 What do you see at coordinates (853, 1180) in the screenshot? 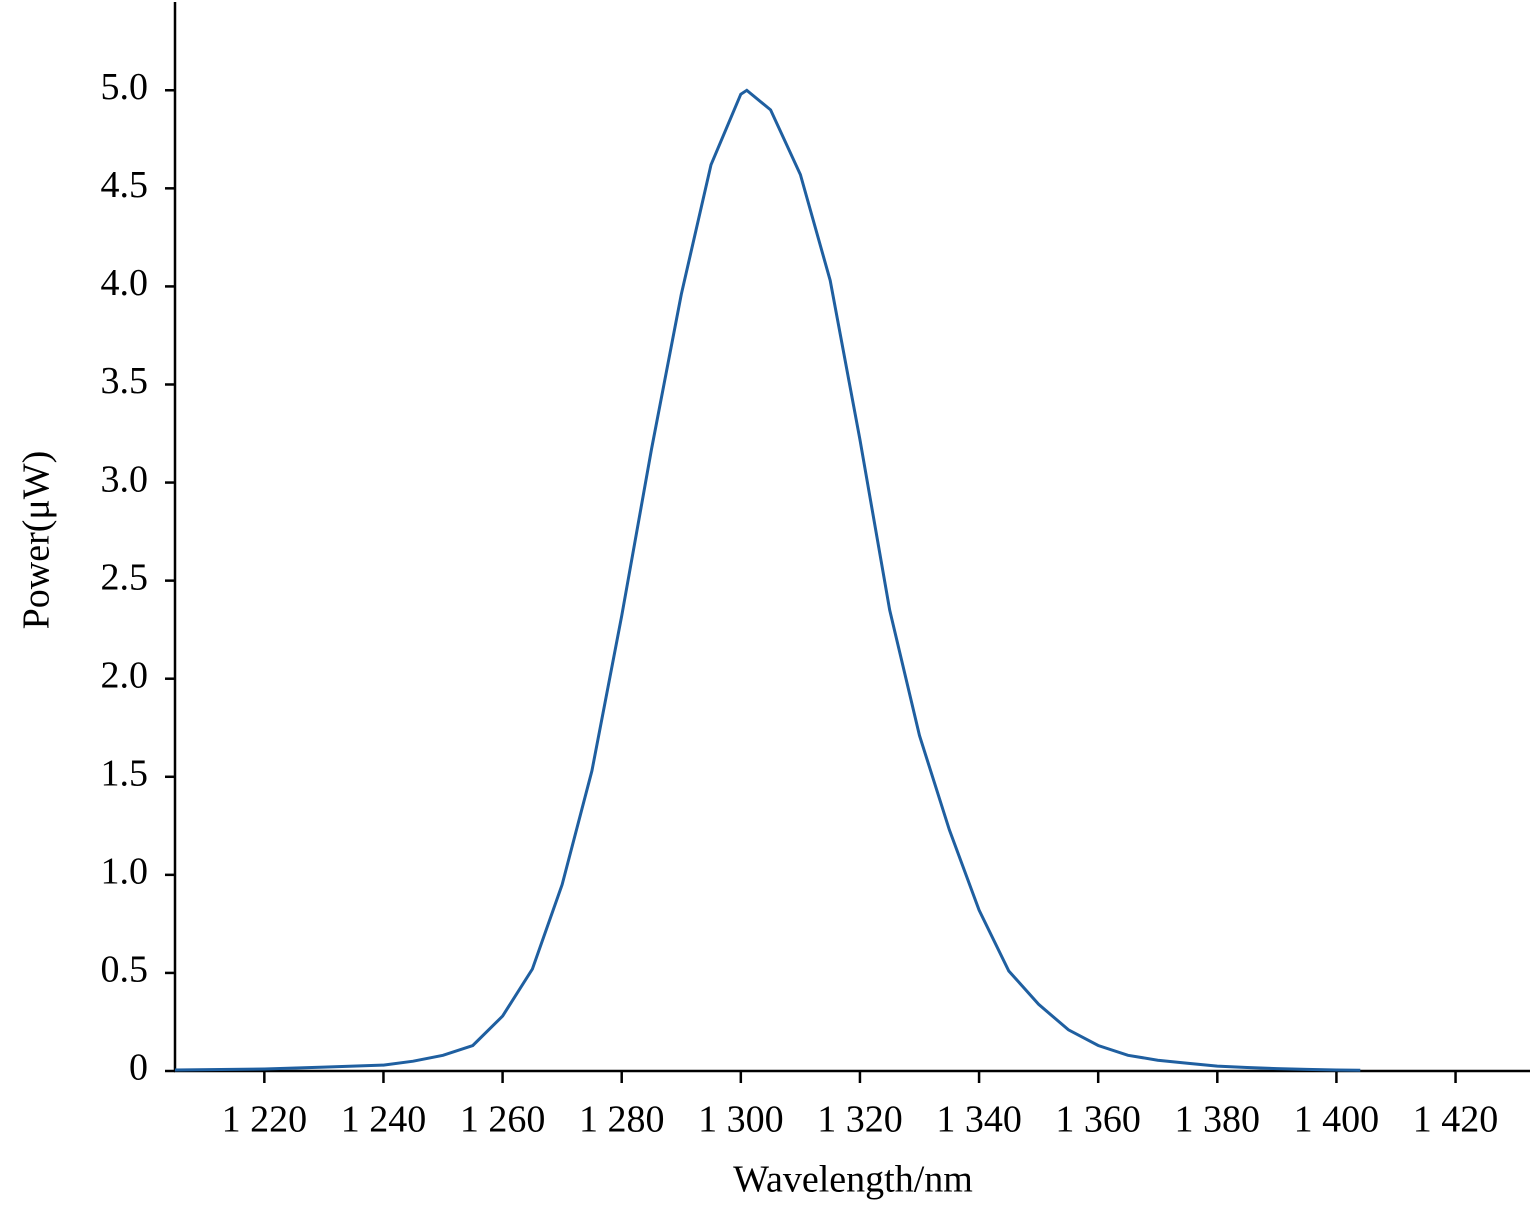
I see `x-axis-label: Wavelength/nm` at bounding box center [853, 1180].